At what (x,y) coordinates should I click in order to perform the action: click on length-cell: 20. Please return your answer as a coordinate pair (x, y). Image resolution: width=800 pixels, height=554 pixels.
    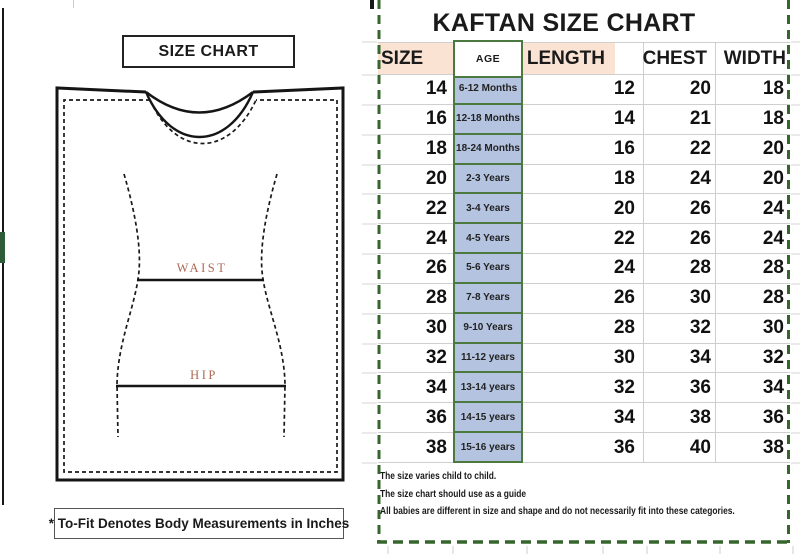
    Looking at the image, I should click on (583, 209).